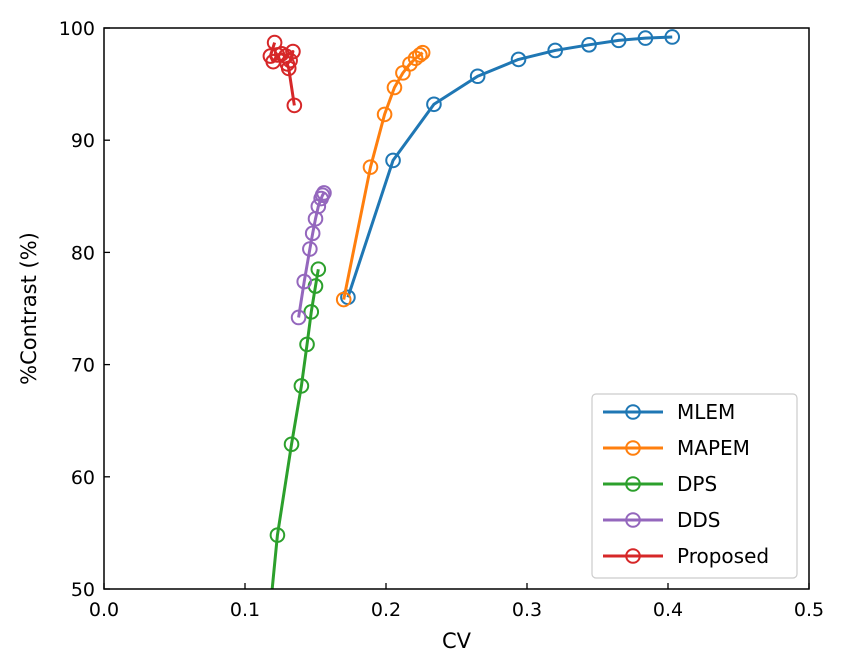  I want to click on x-tick-label: 0.1, so click(245, 610).